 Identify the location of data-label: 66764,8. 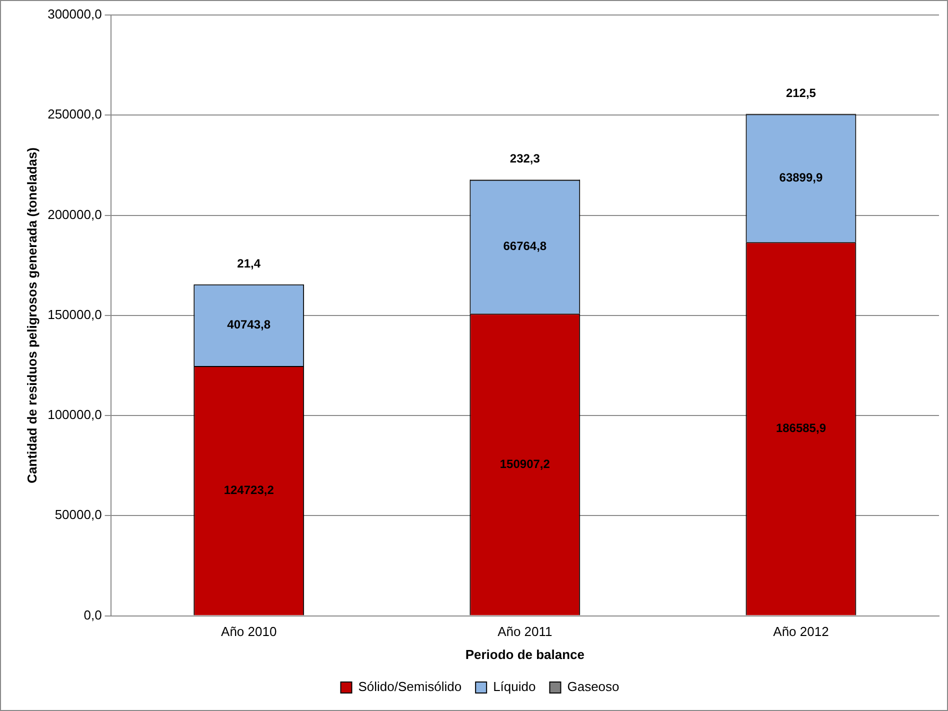
(525, 246).